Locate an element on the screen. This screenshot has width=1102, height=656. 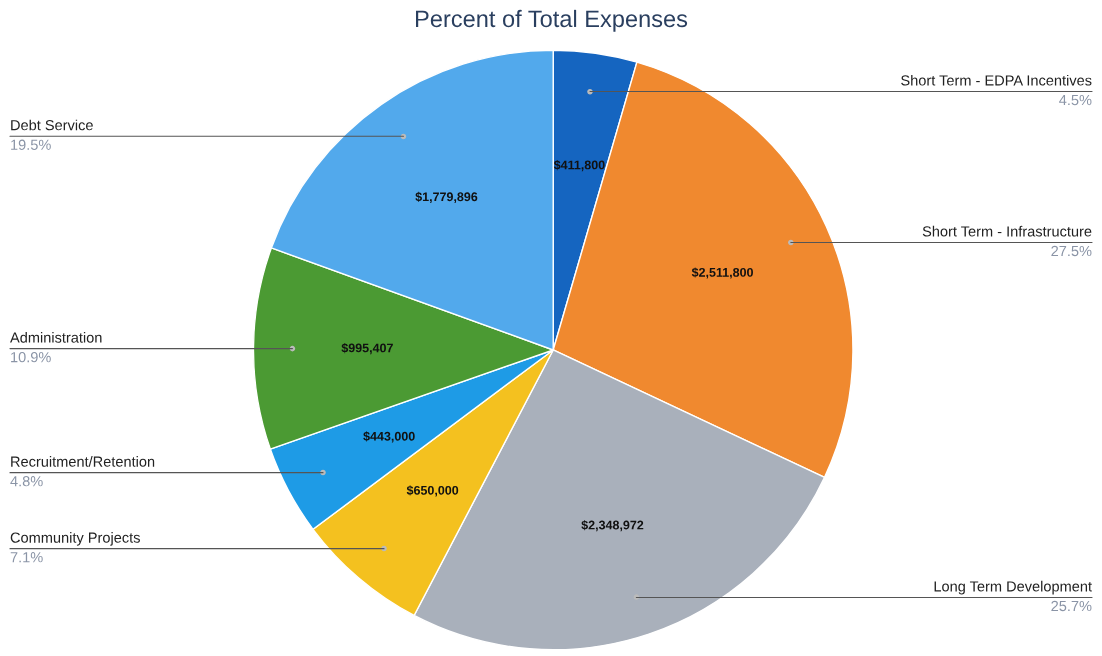
data-label: $2,348,972 is located at coordinates (612, 526).